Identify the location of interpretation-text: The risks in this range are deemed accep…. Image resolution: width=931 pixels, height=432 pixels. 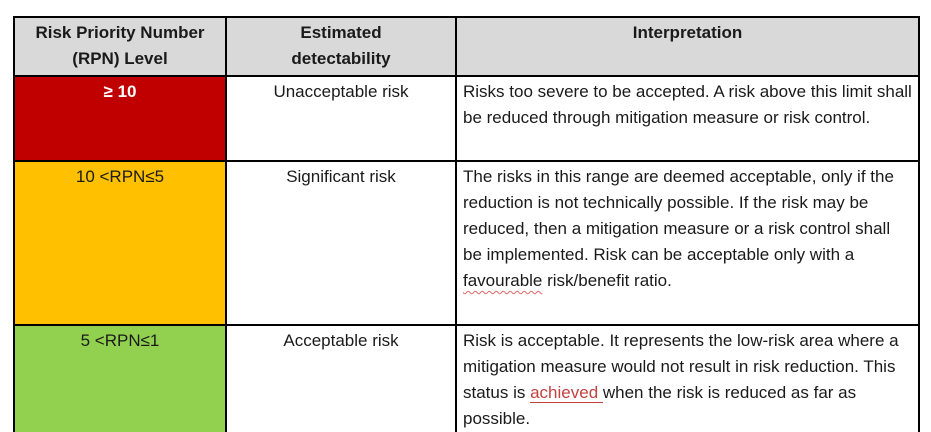
(678, 215).